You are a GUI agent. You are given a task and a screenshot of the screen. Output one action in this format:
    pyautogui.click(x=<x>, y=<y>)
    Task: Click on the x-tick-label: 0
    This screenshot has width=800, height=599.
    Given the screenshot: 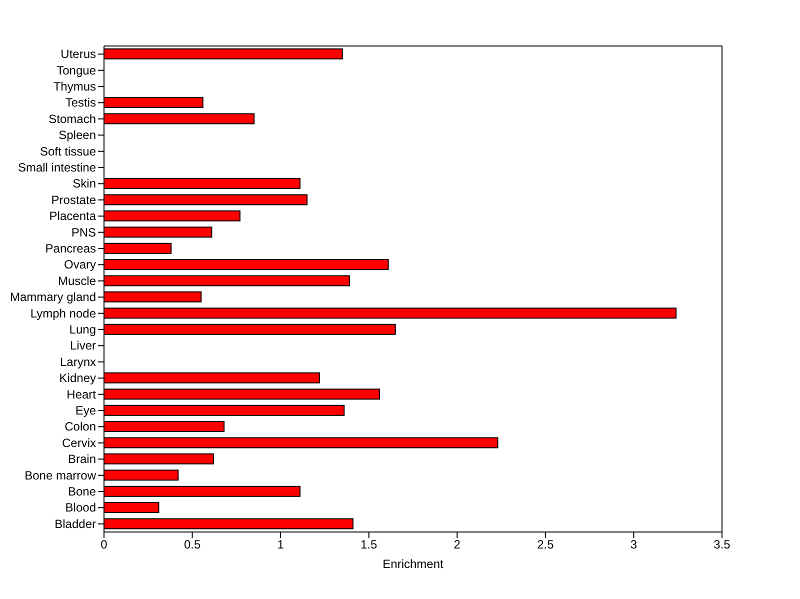 What is the action you would take?
    pyautogui.click(x=104, y=545)
    